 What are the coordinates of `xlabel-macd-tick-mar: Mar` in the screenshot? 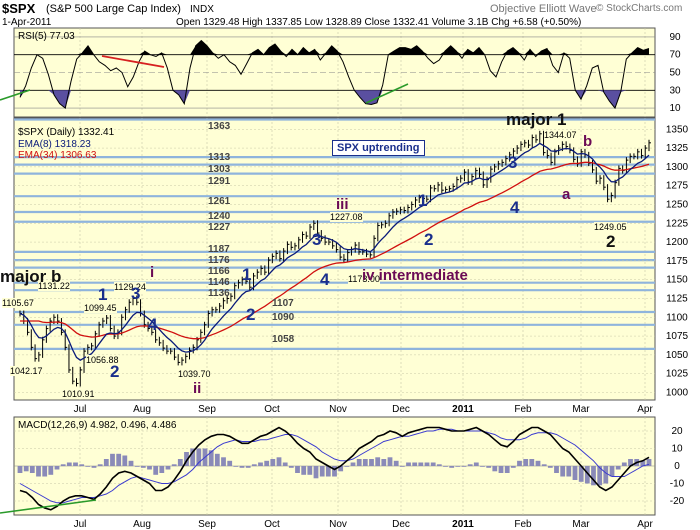 It's located at (581, 524).